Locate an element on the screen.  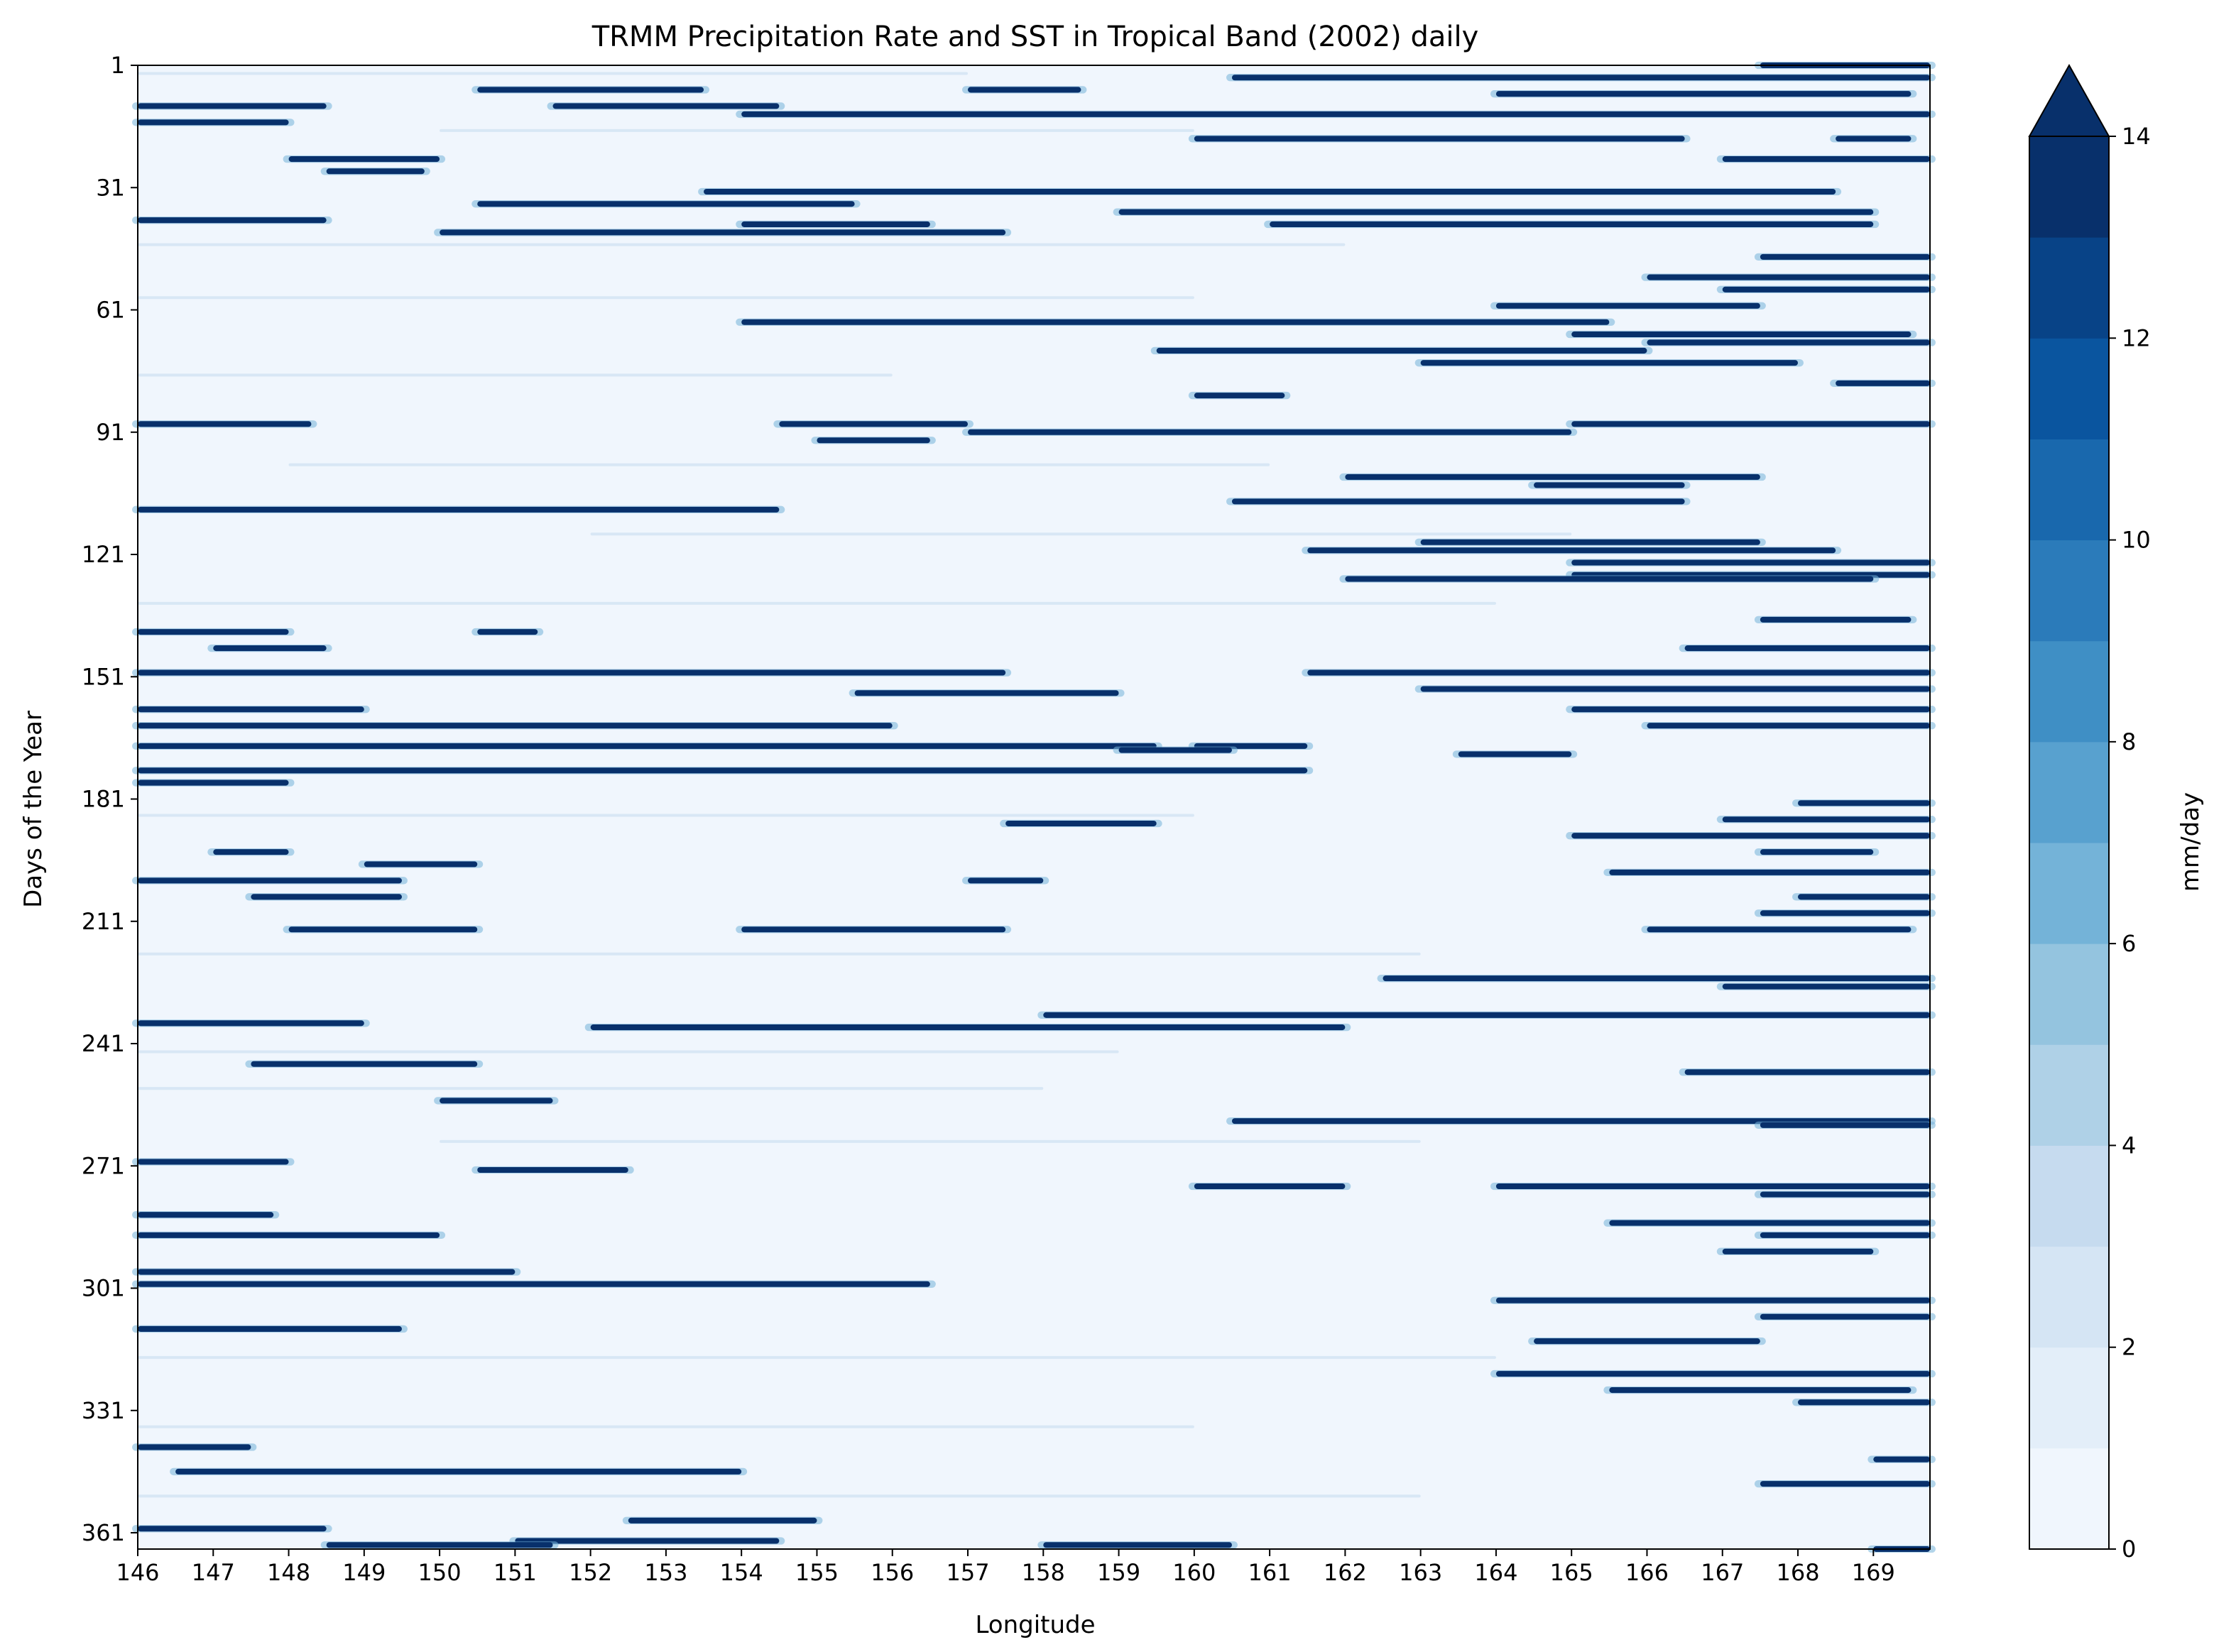
x-tick-label: 149 is located at coordinates (364, 1572).